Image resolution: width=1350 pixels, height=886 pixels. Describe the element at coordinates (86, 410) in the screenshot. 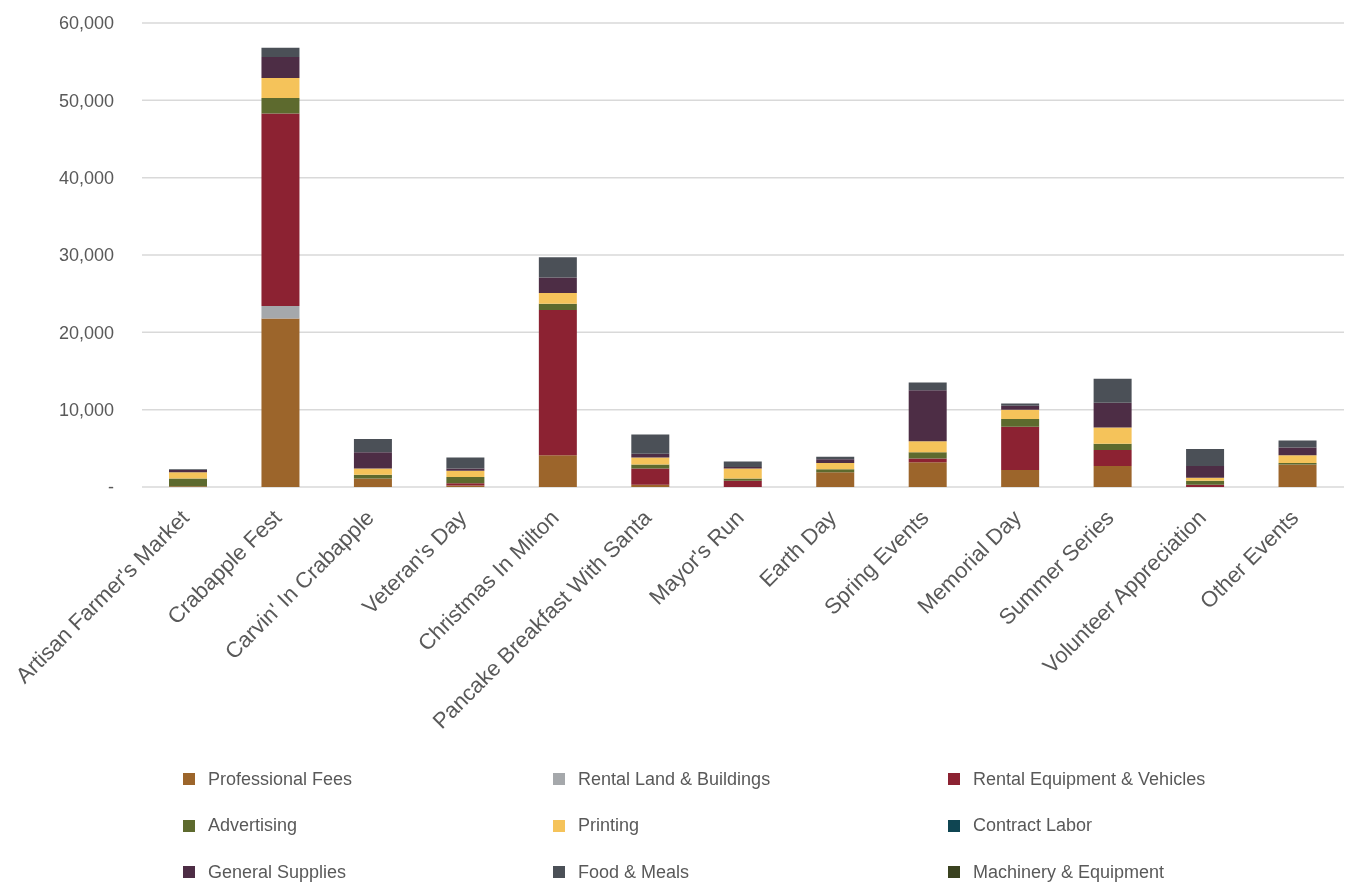

I see `y-tick-label: 10,000` at that location.